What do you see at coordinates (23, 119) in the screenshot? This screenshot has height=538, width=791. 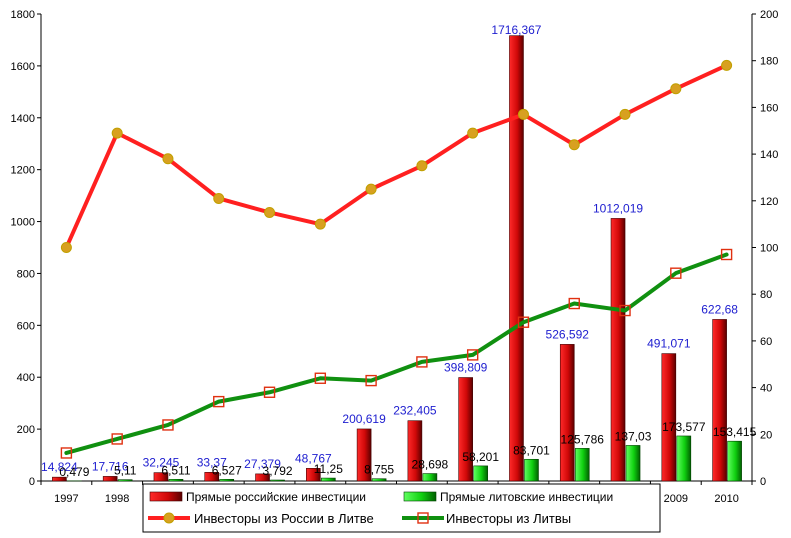 I see `y-left-tick-label: 1400` at bounding box center [23, 119].